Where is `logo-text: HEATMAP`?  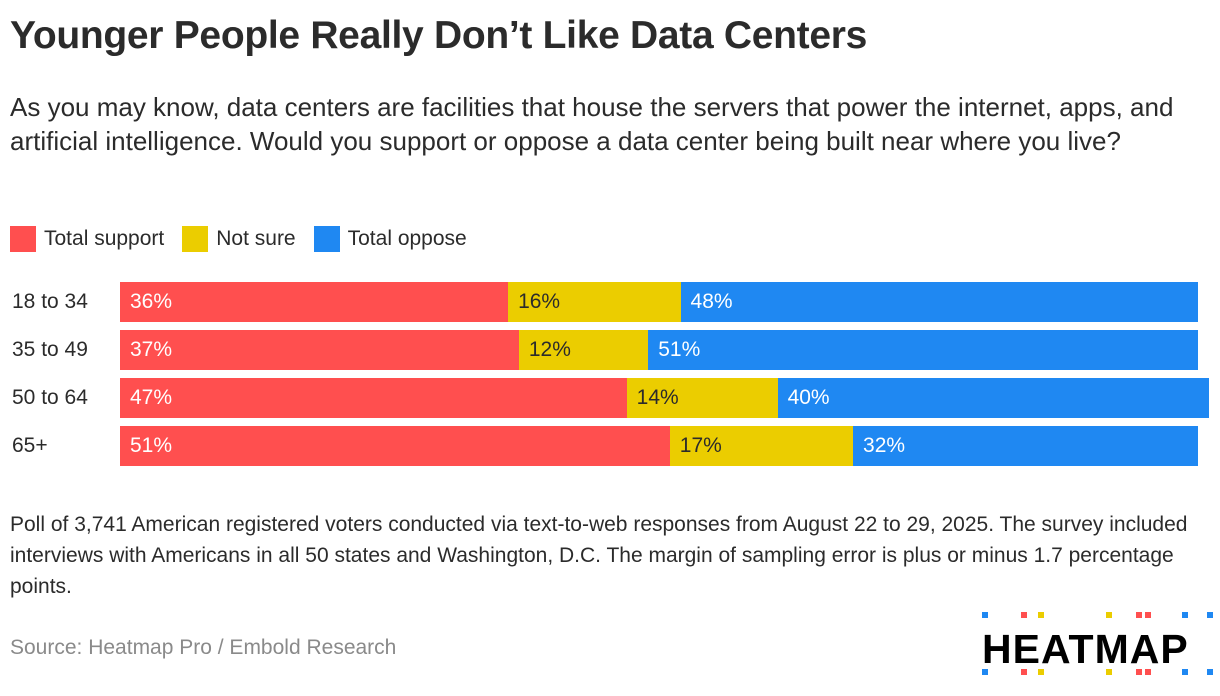
logo-text: HEATMAP is located at coordinates (1085, 649).